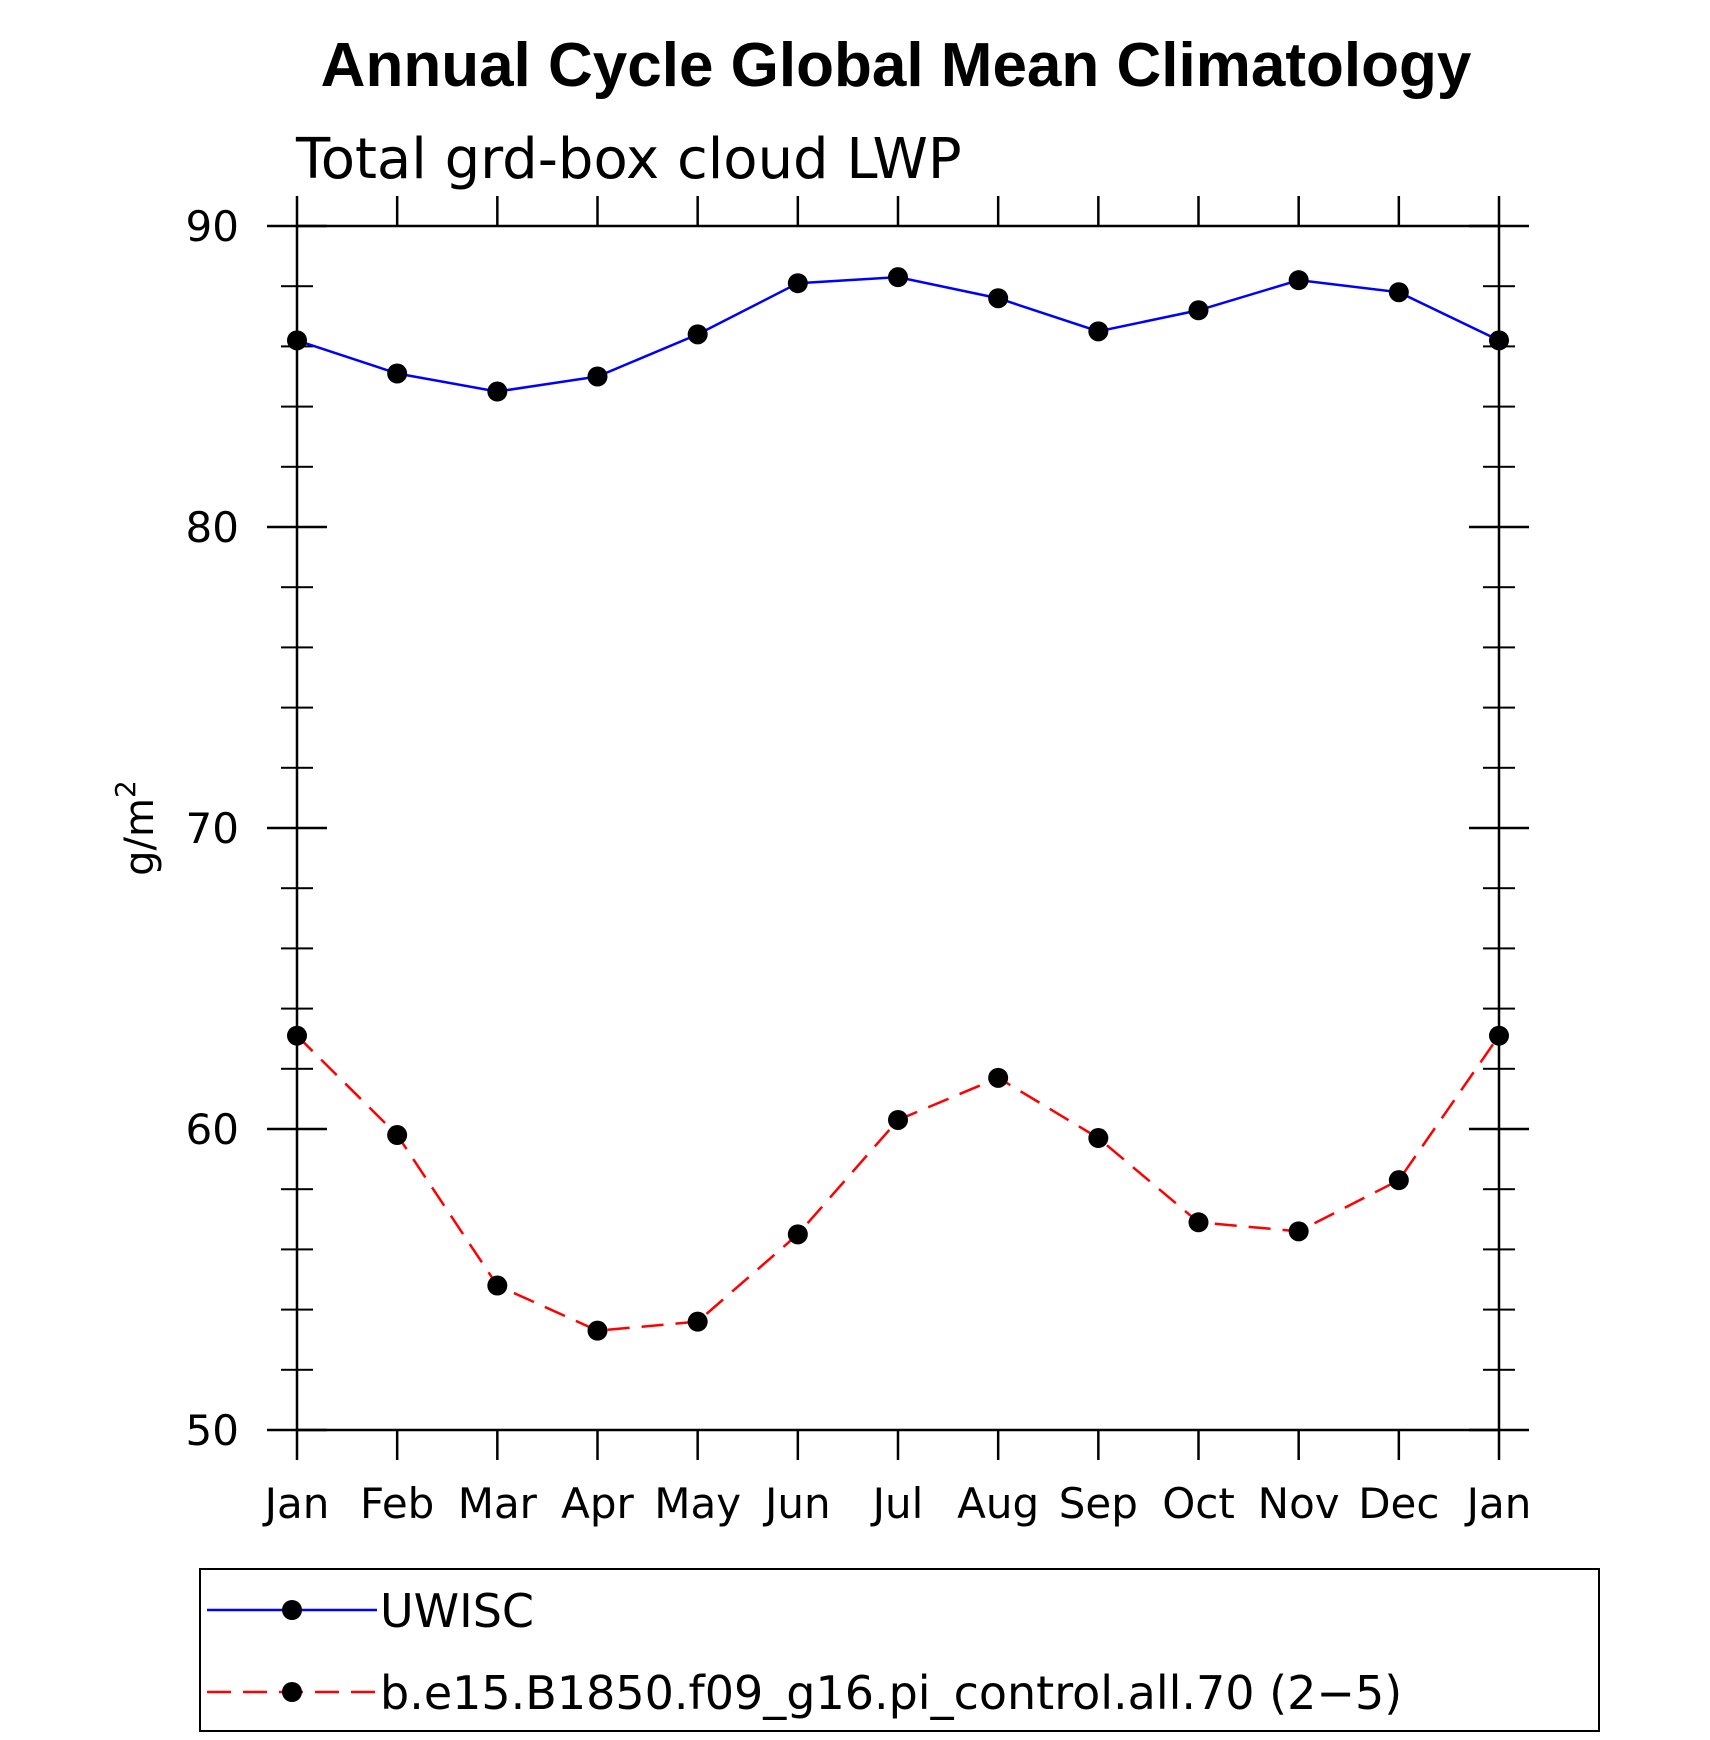 This screenshot has height=1740, width=1710. What do you see at coordinates (498, 1503) in the screenshot?
I see `x-tick-label: Mar` at bounding box center [498, 1503].